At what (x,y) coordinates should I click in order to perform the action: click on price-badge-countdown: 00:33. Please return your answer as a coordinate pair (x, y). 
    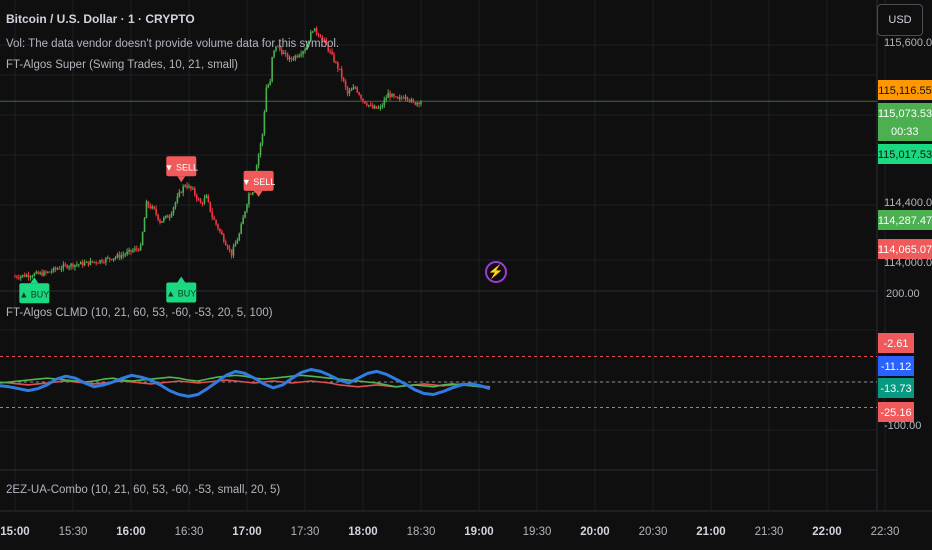
    Looking at the image, I should click on (905, 132).